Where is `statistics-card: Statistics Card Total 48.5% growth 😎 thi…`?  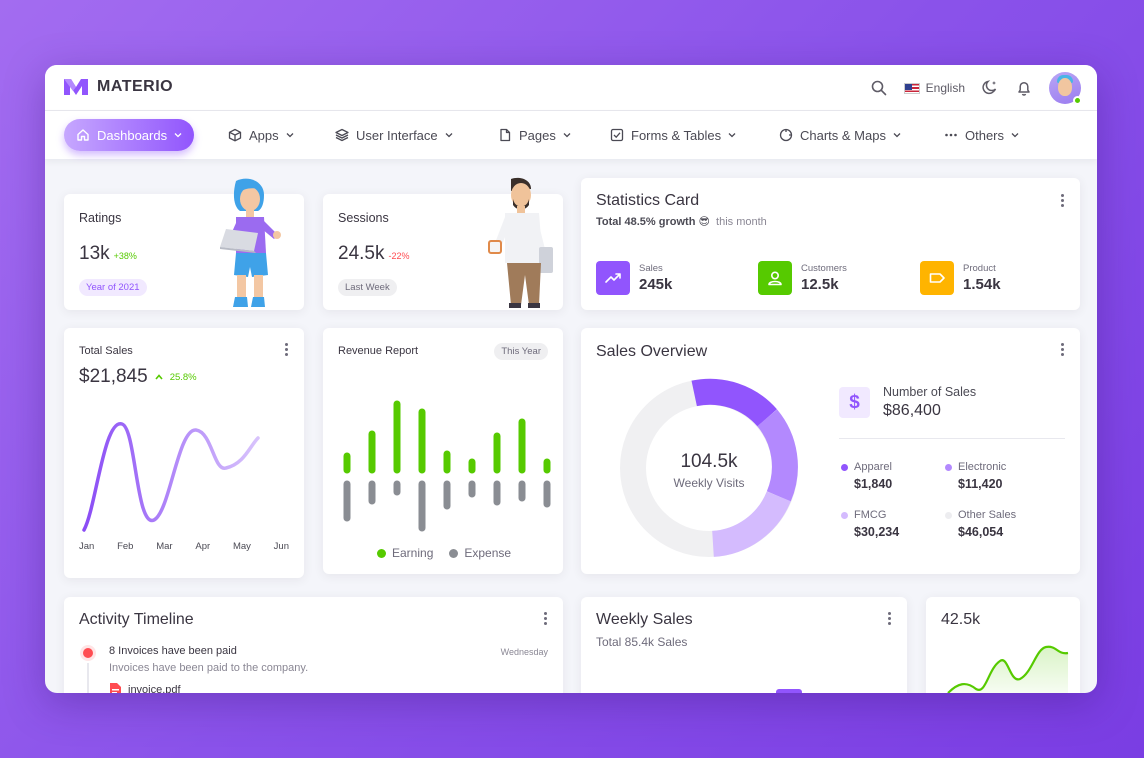
statistics-card: Statistics Card Total 48.5% growth 😎 thi… is located at coordinates (830, 244).